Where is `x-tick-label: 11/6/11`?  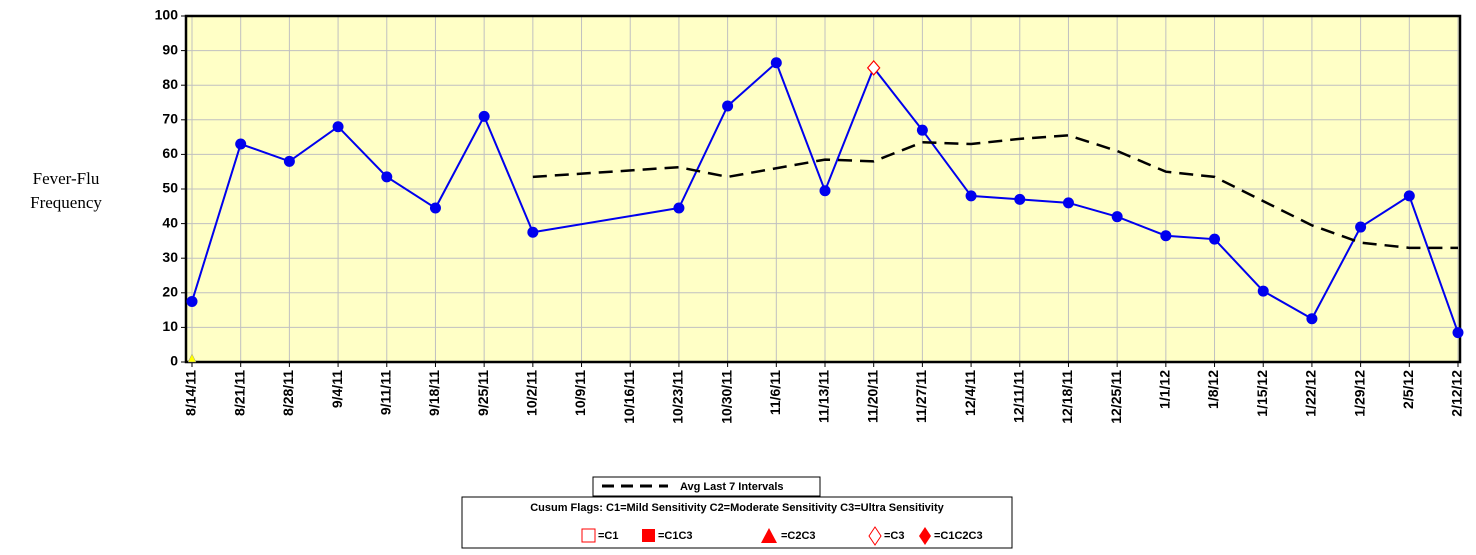
x-tick-label: 11/6/11 is located at coordinates (775, 392).